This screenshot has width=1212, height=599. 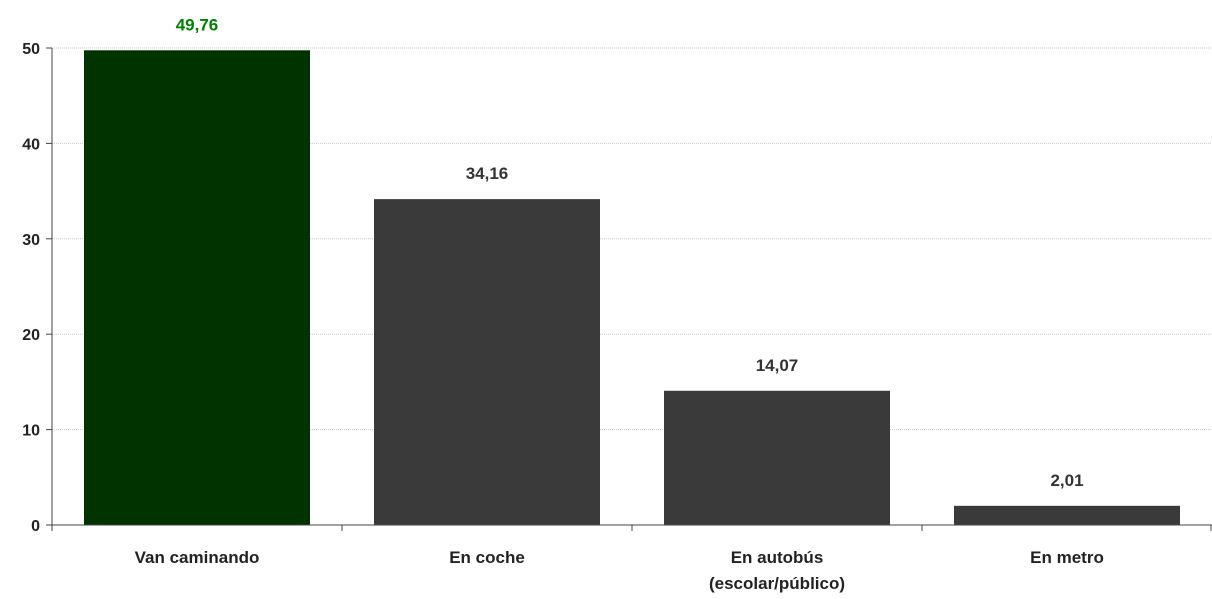 I want to click on data-label: 34,16, so click(x=487, y=173).